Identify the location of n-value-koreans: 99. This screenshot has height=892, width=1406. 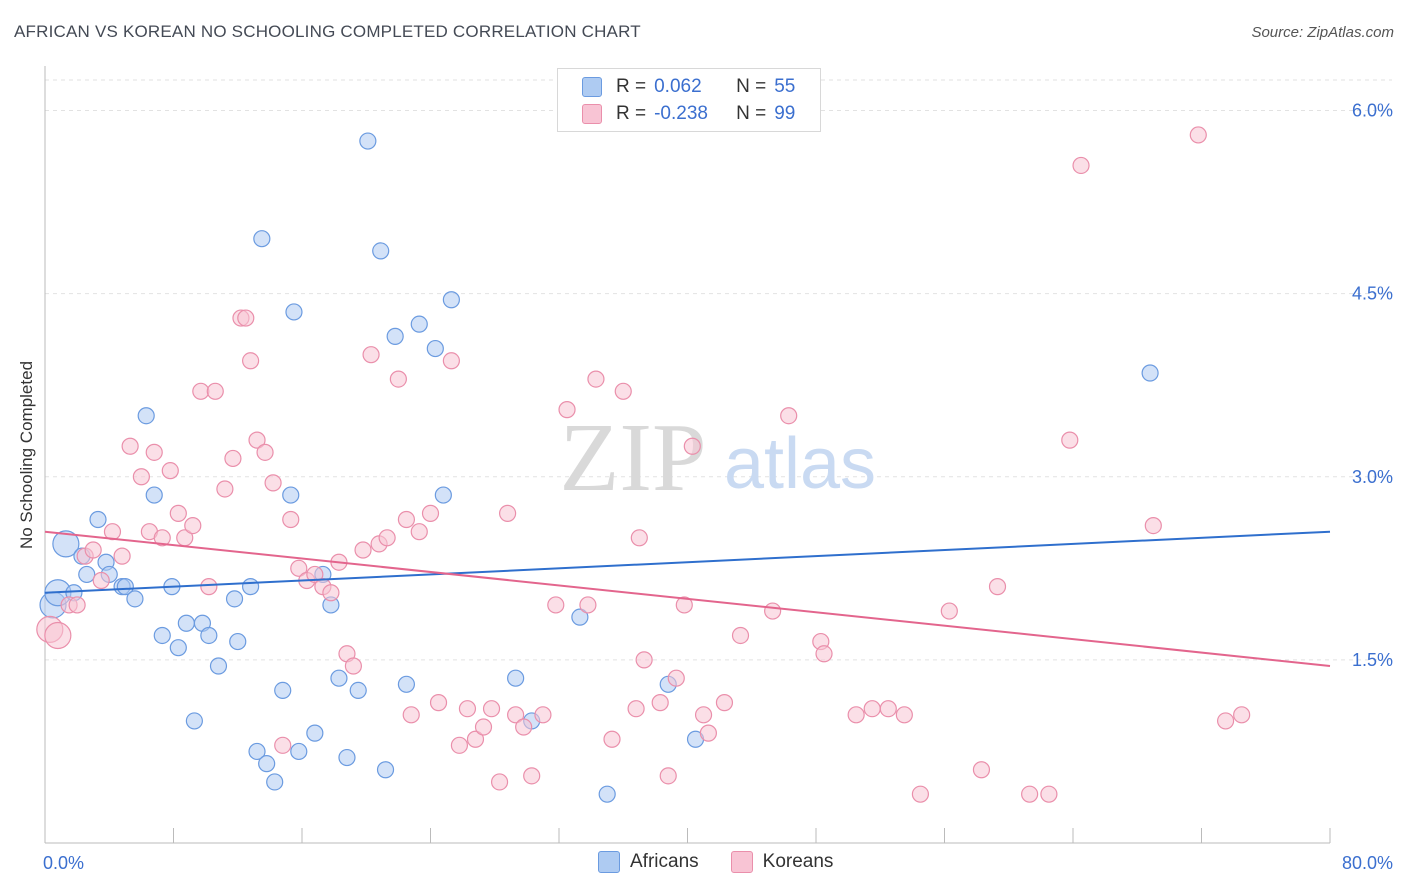
(785, 113).